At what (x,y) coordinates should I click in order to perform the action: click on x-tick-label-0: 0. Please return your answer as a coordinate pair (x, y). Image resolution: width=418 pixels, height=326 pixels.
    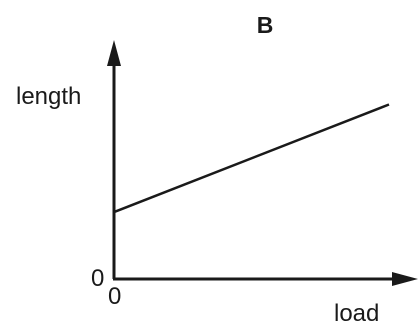
    Looking at the image, I should click on (114, 296).